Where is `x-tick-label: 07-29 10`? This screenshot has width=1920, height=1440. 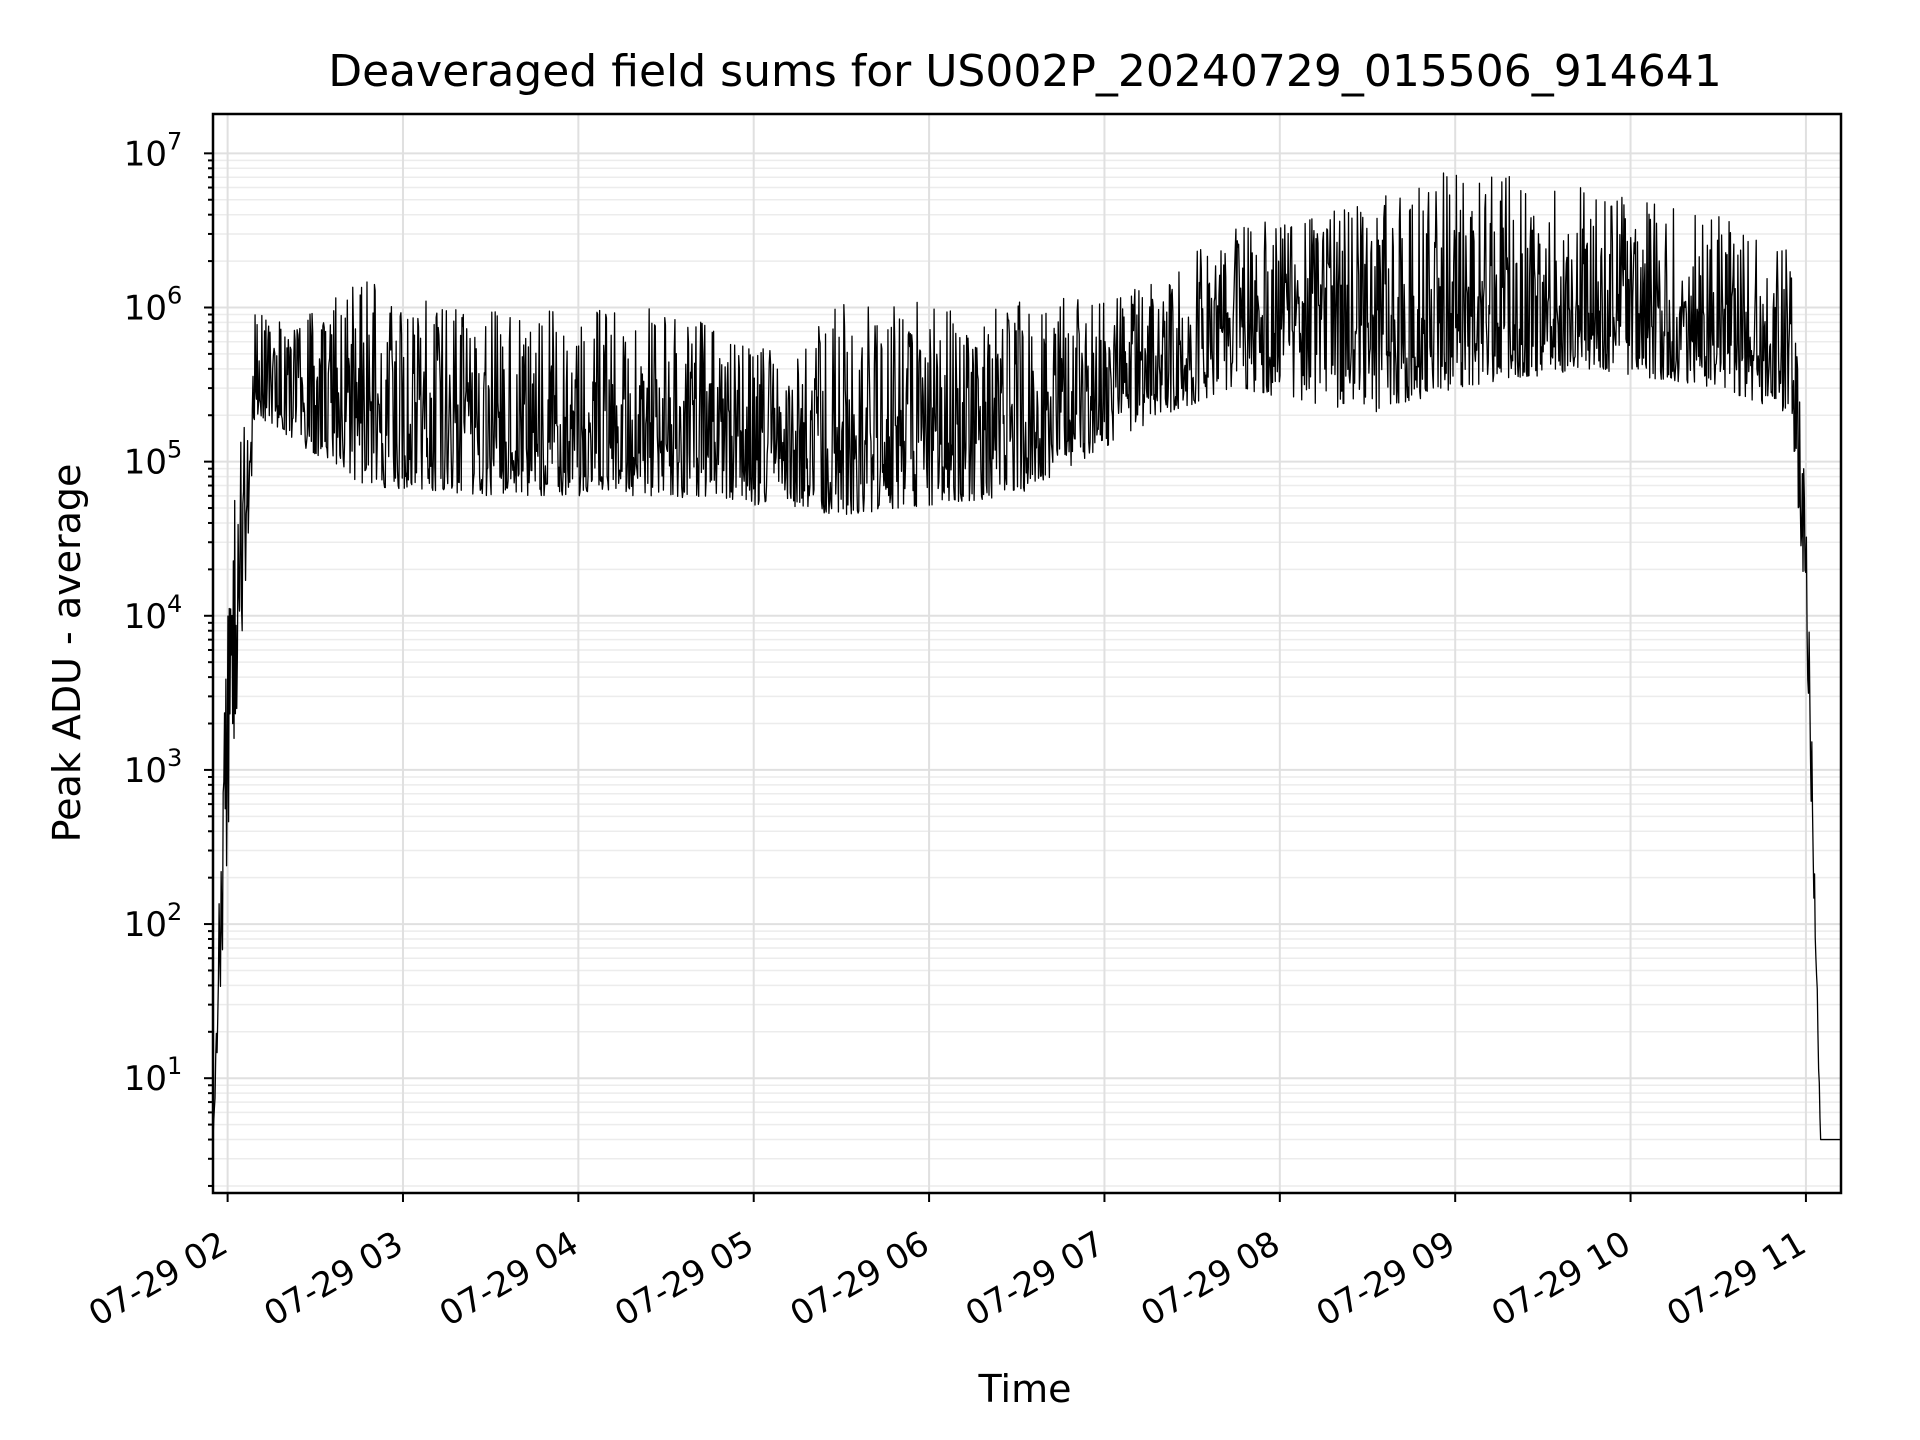 x-tick-label: 07-29 10 is located at coordinates (1561, 1279).